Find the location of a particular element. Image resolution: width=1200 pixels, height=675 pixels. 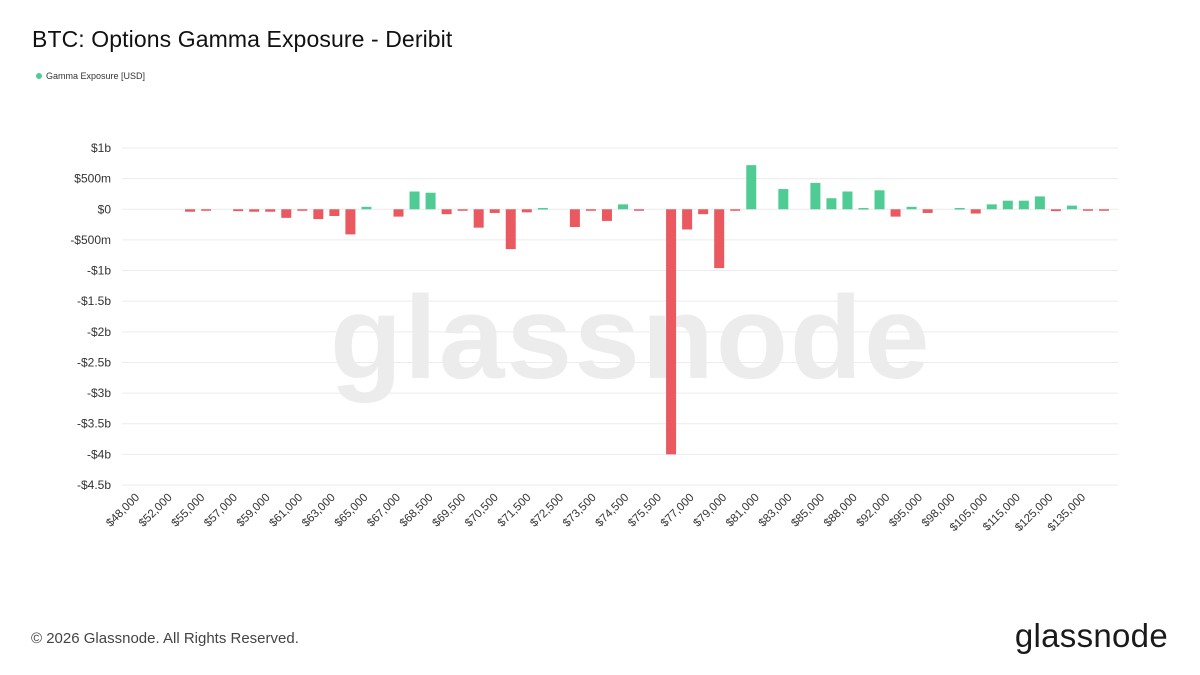

x-tick-label: $88,000 is located at coordinates (841, 511).